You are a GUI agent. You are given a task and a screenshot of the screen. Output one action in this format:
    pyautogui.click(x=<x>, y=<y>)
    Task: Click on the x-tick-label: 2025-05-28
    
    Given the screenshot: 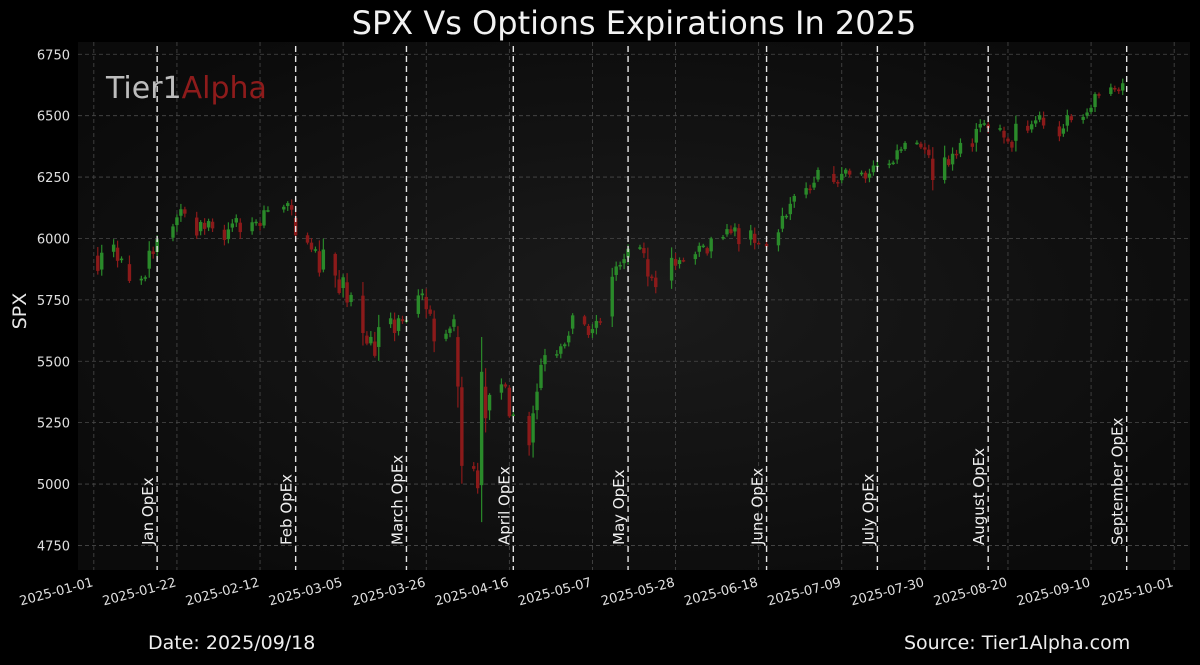 What is the action you would take?
    pyautogui.click(x=638, y=592)
    